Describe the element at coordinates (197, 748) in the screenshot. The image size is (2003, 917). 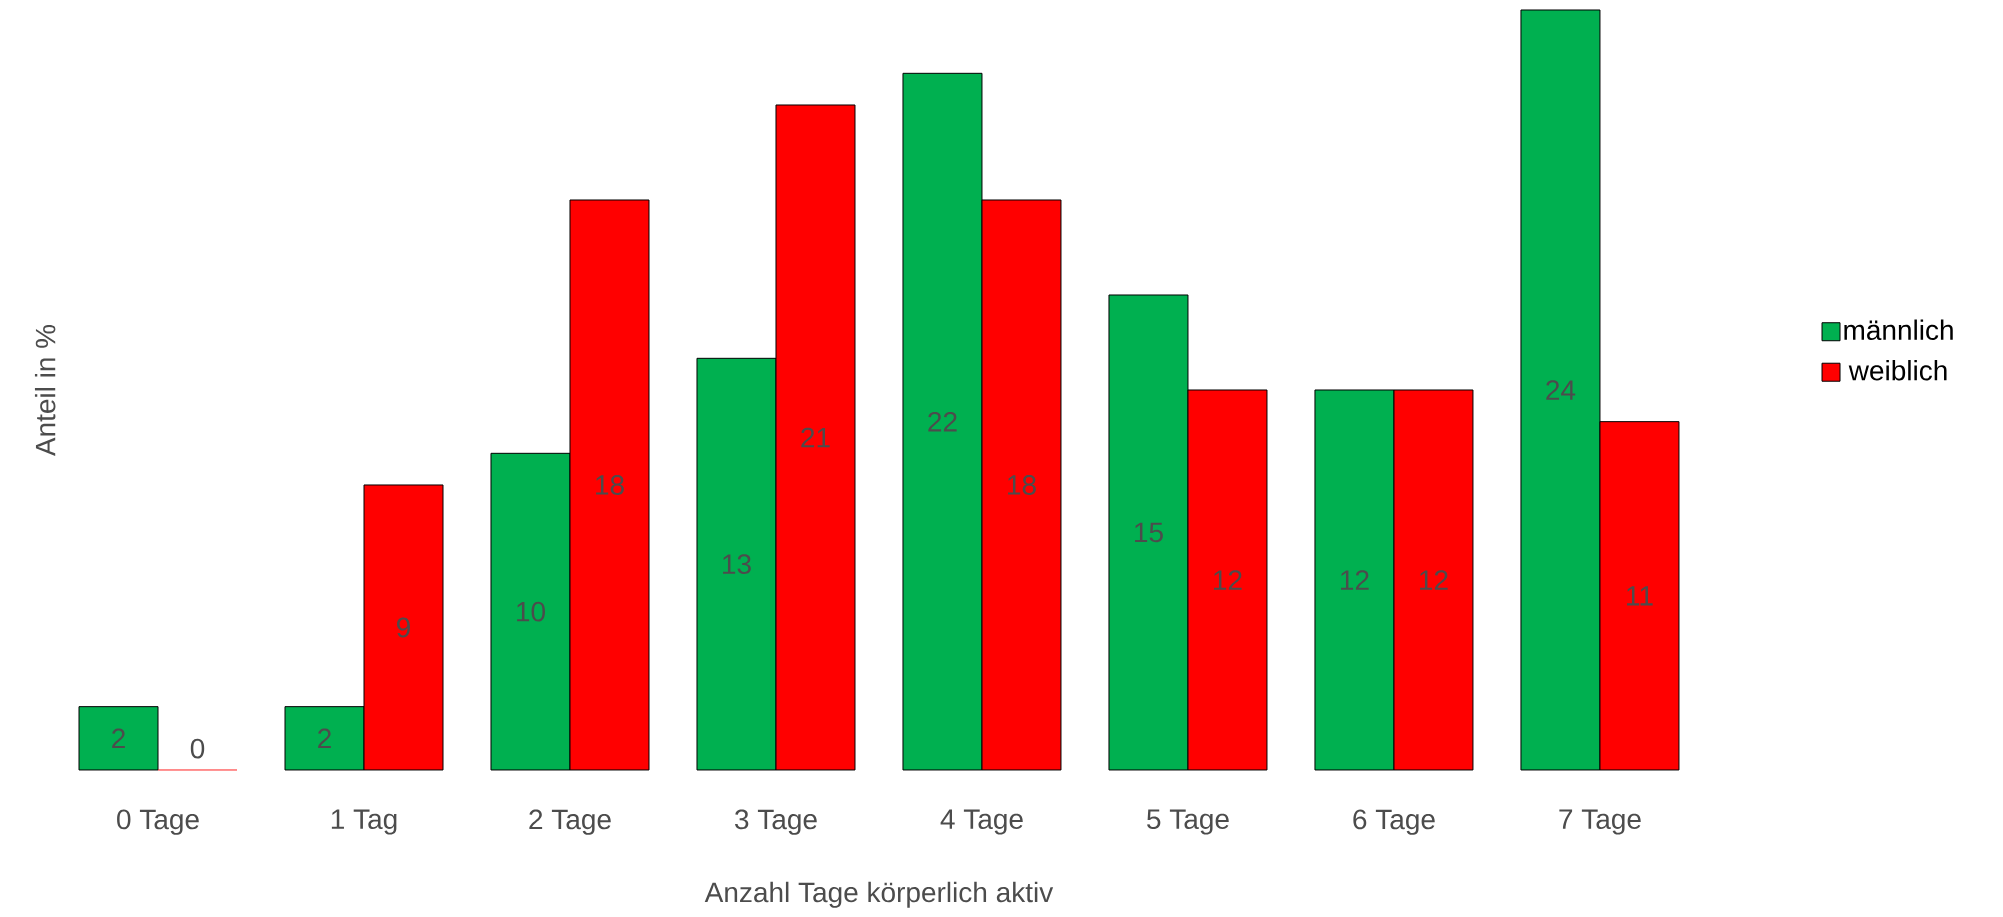
I see `data-label: 0` at that location.